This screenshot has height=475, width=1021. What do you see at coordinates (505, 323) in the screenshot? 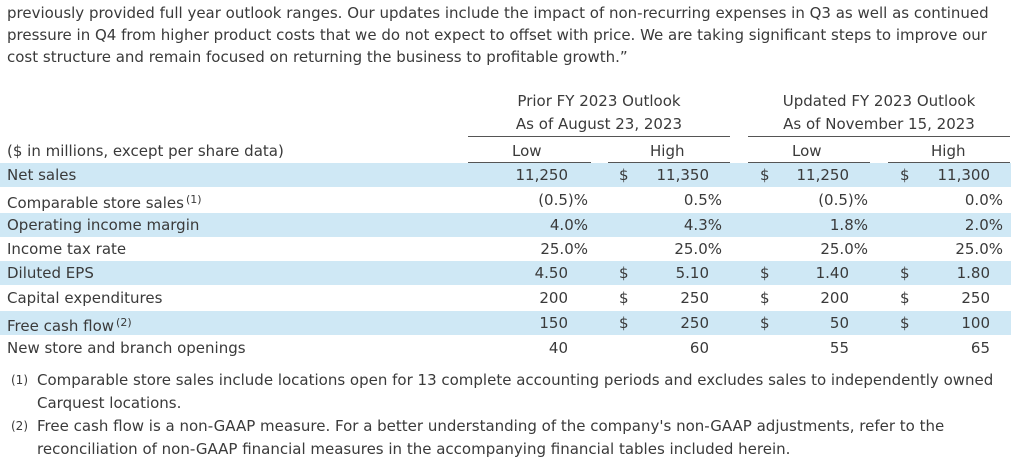
I see `table-row-free-cash-flow: Free cash flow (2) 150 $ 250 $ 50 $ 100` at bounding box center [505, 323].